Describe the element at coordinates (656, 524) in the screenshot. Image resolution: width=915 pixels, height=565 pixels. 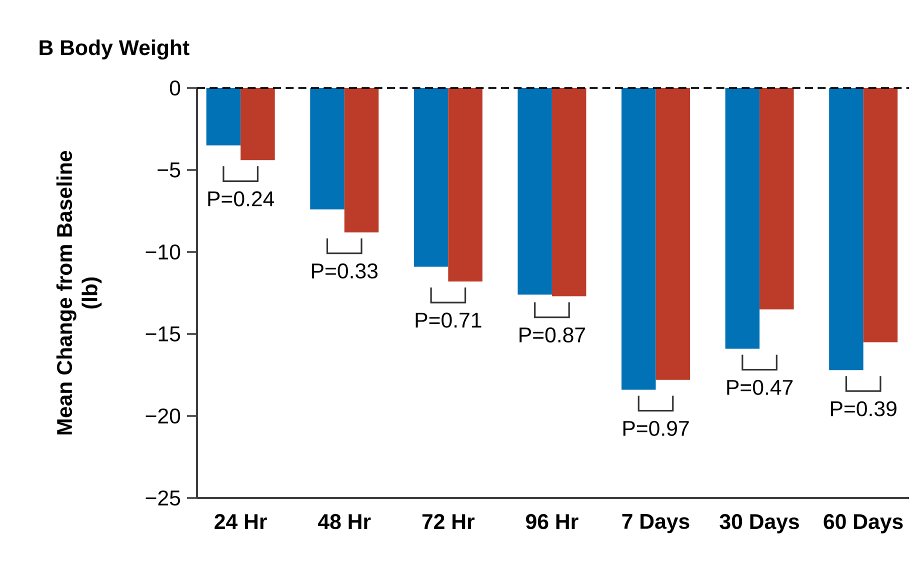
I see `x-tick-label: 7 Days` at that location.